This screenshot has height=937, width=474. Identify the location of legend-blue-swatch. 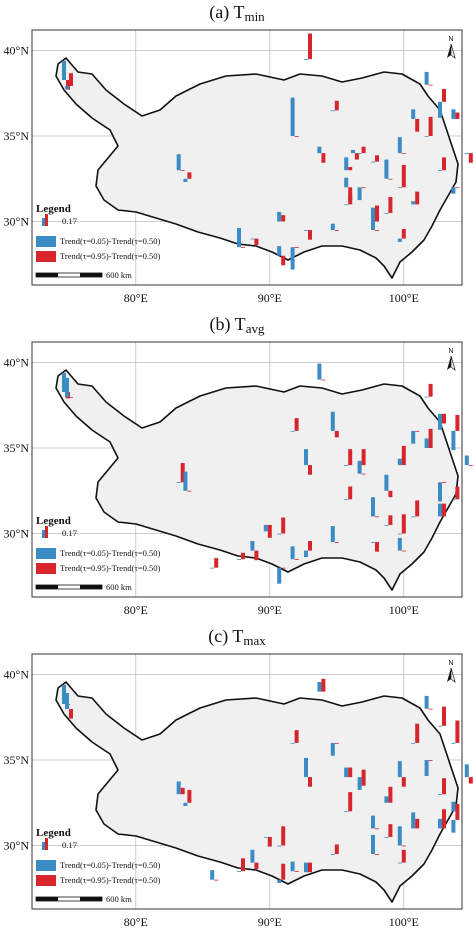
(46, 553).